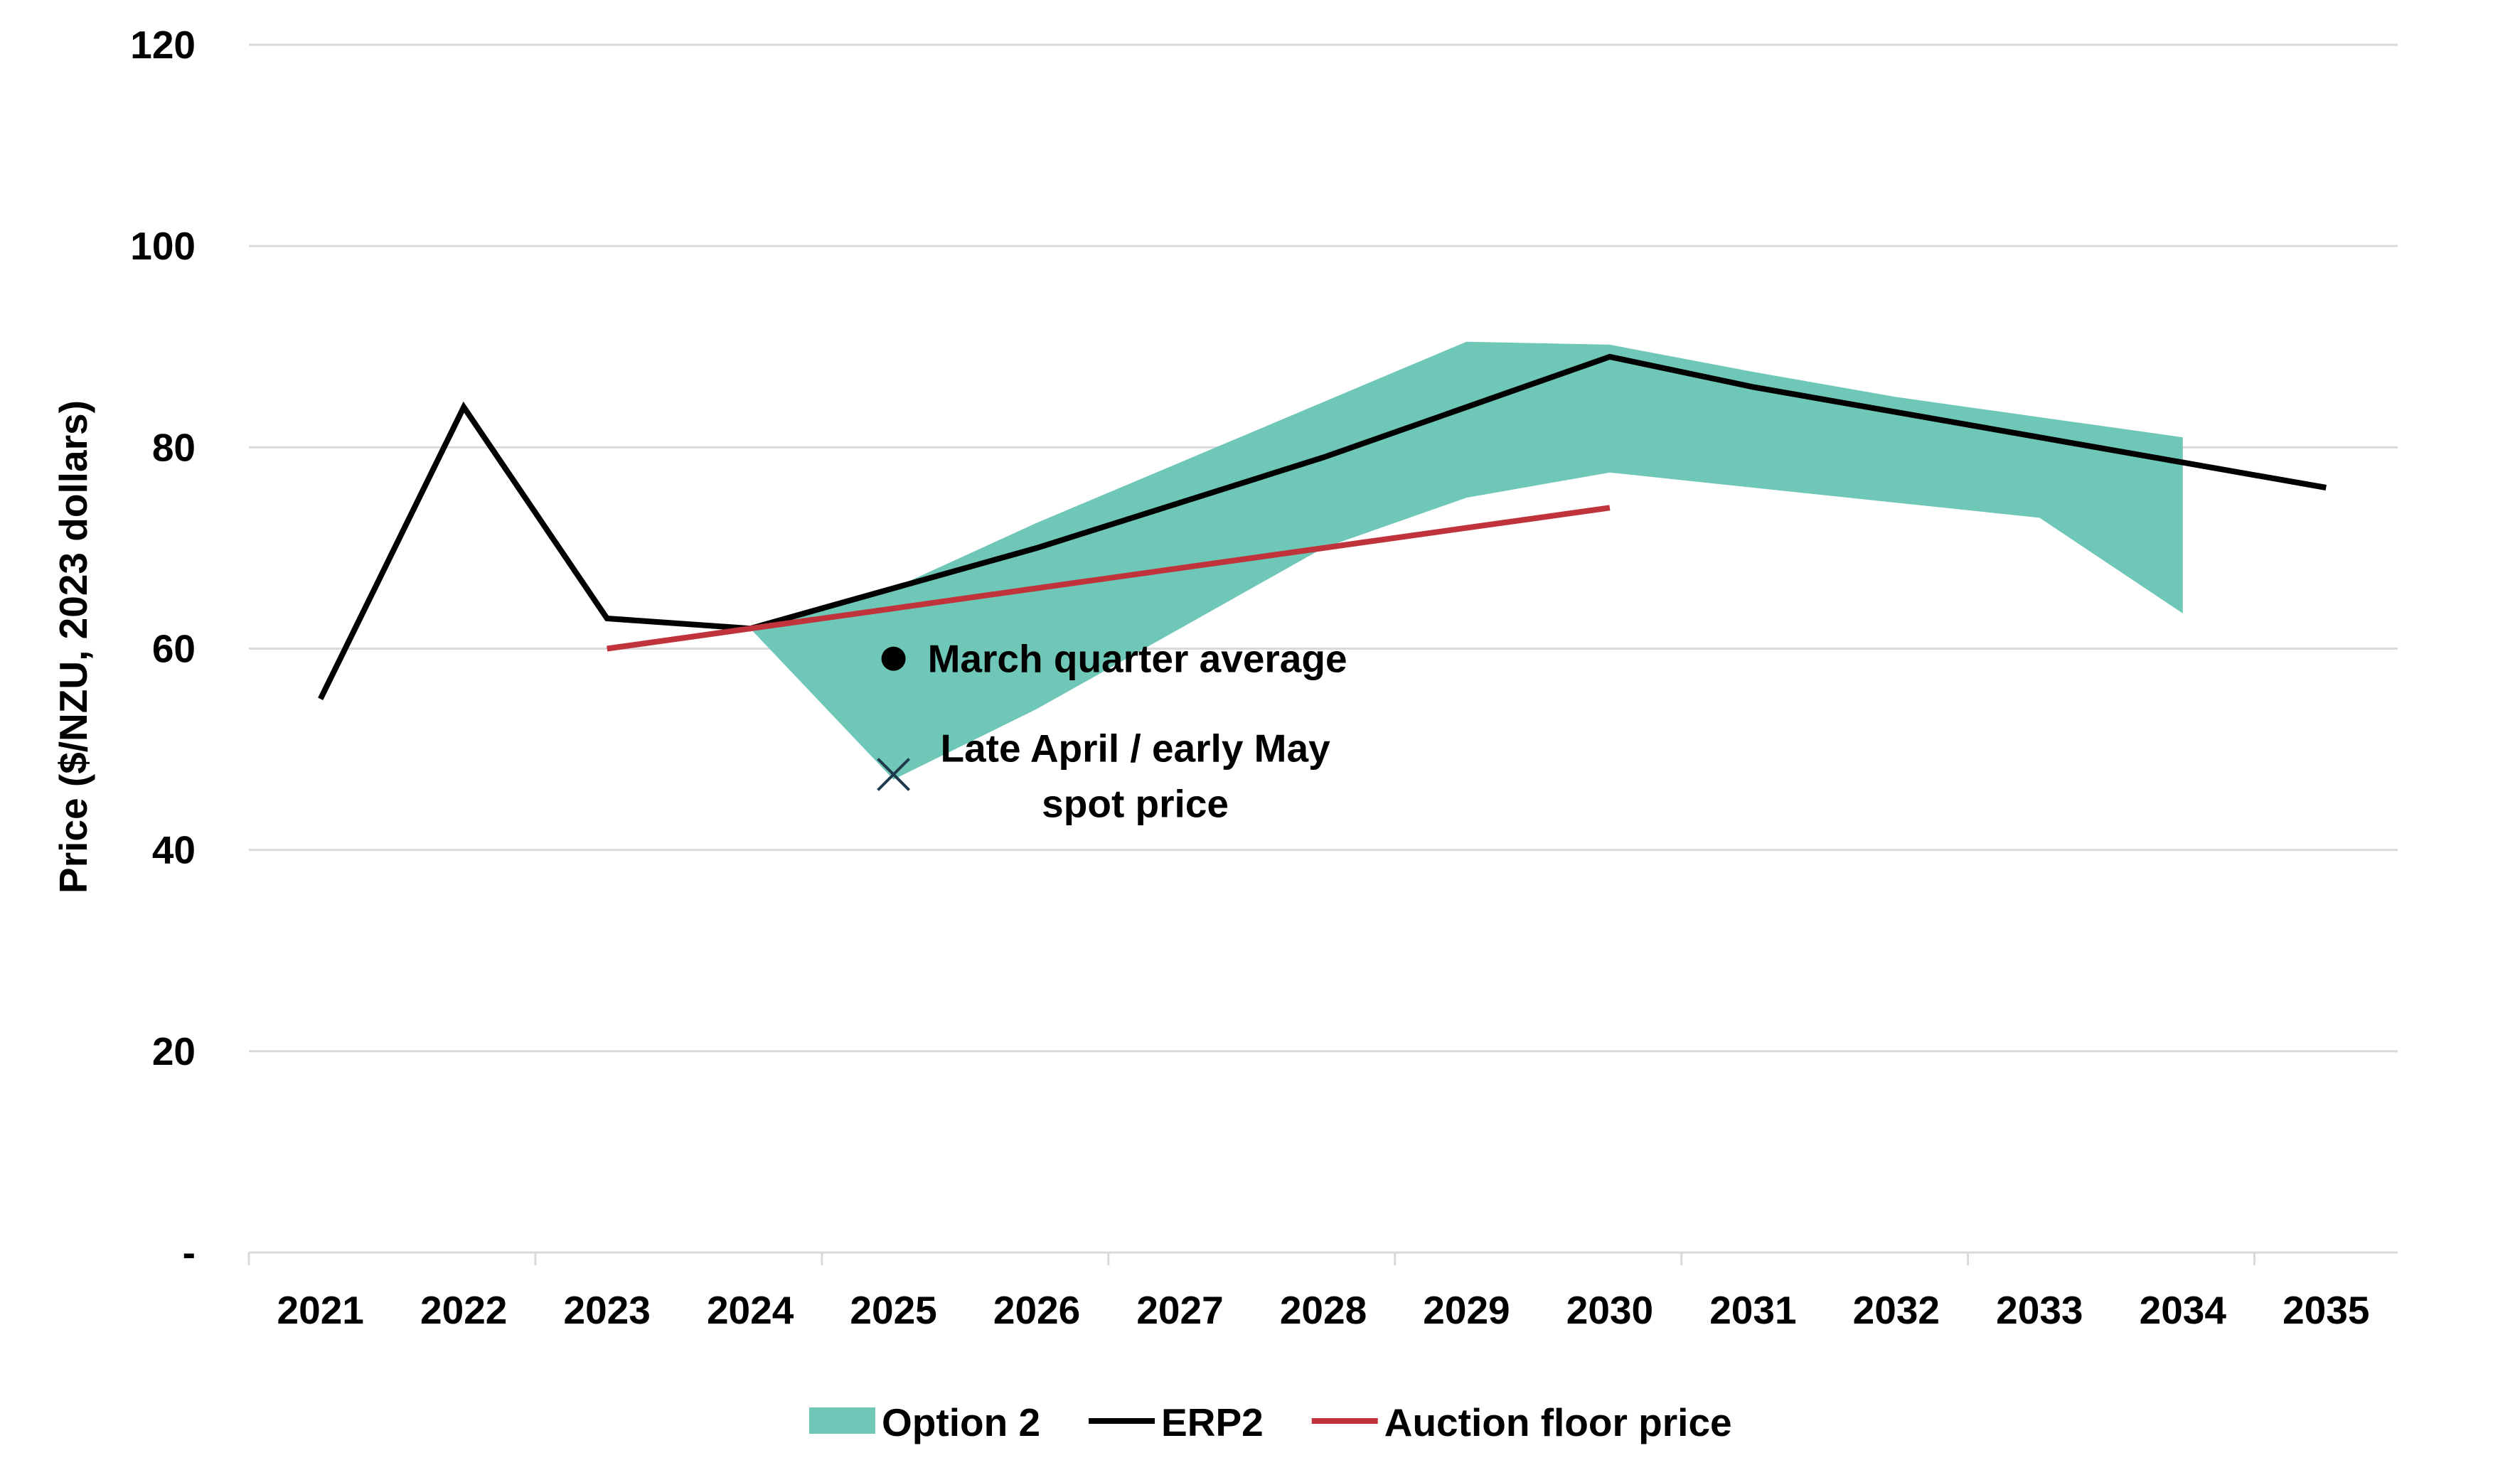 The width and height of the screenshot is (2520, 1475). What do you see at coordinates (2326, 1310) in the screenshot?
I see `x-tick-label: 2035` at bounding box center [2326, 1310].